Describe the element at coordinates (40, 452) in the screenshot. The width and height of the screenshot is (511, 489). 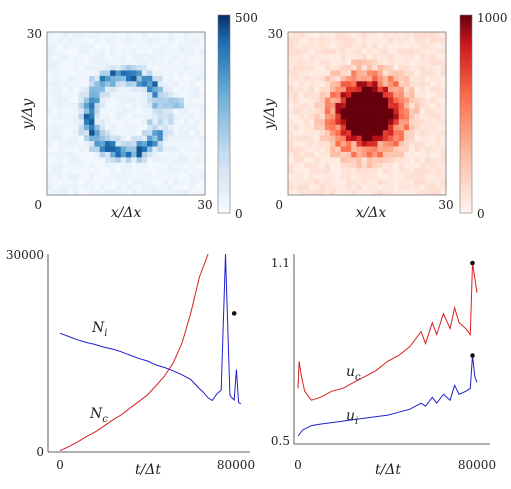
I see `ytick-label: 0` at that location.